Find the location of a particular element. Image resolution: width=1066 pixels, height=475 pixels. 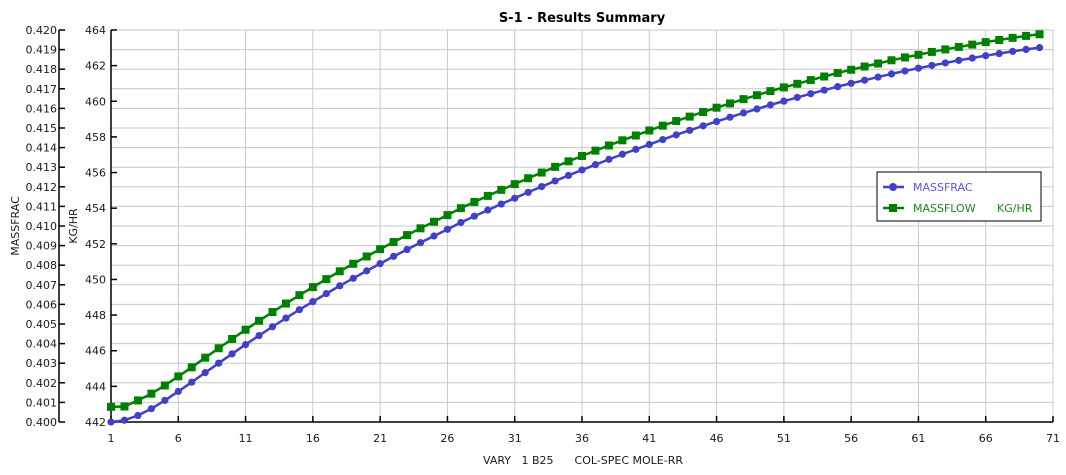

x-axis-tick-label: 56 is located at coordinates (851, 438).